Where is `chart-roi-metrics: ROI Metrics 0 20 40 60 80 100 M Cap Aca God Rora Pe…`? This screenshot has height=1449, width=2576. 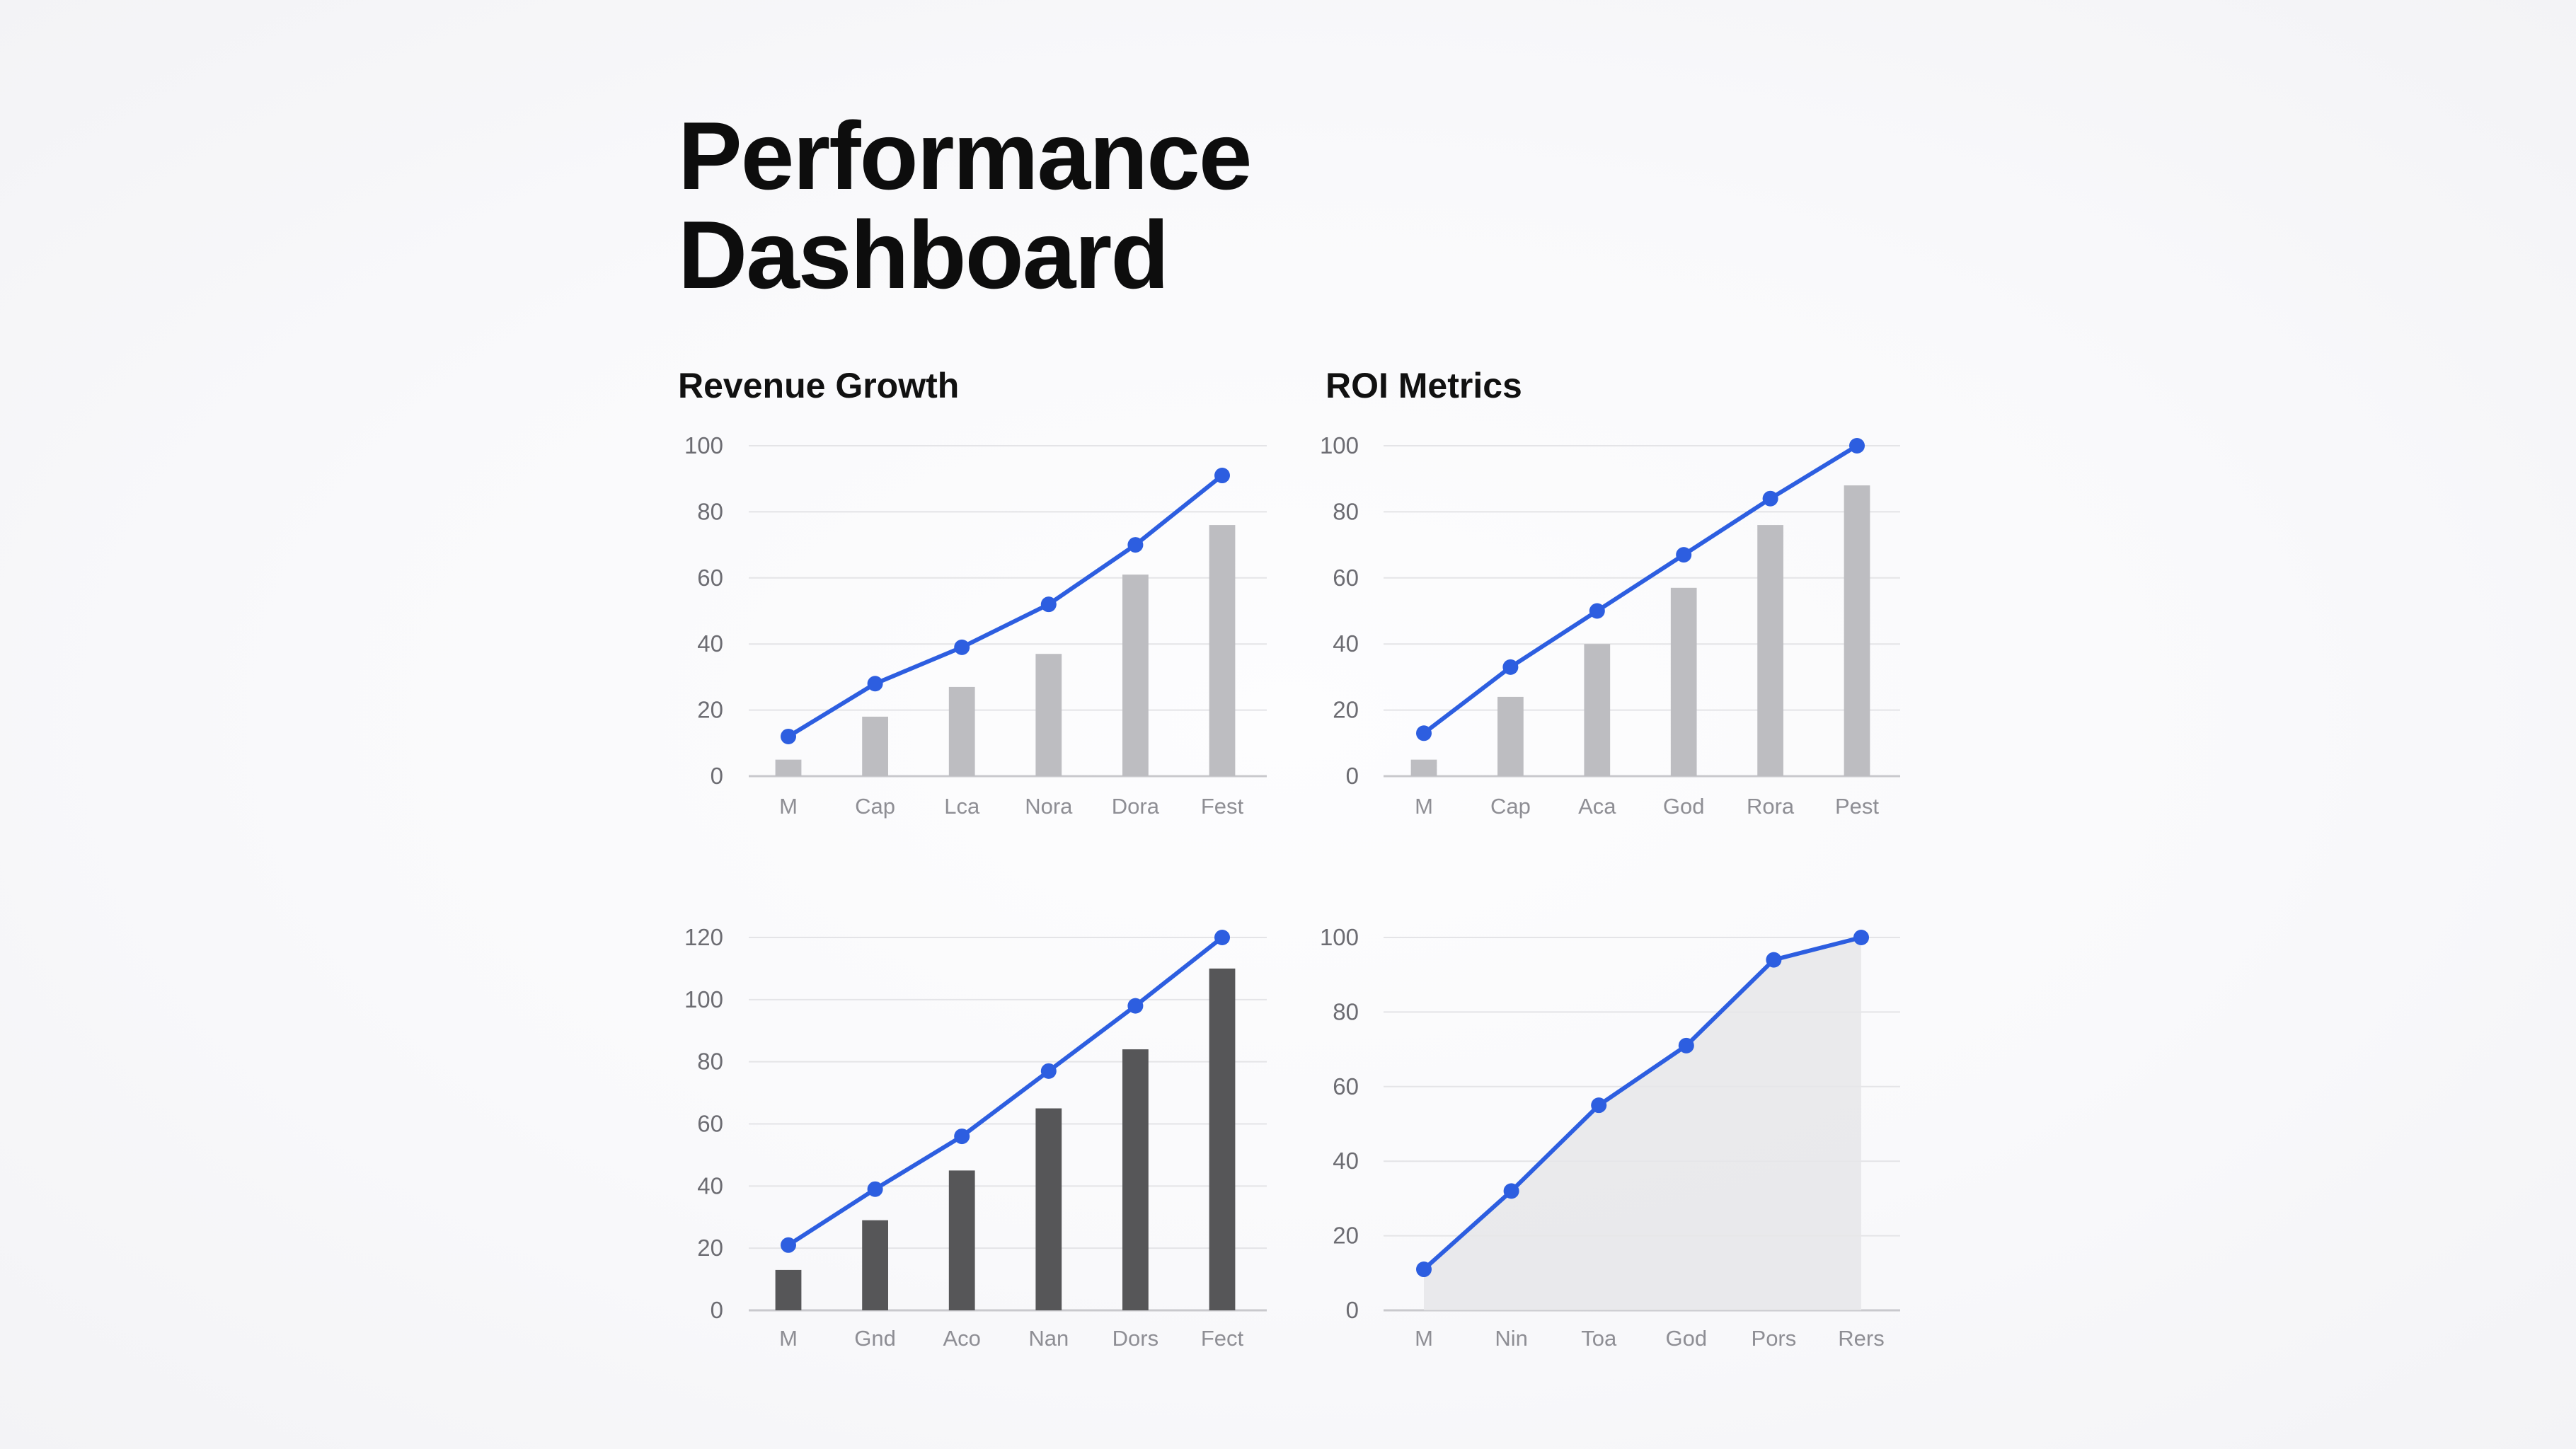 chart-roi-metrics: ROI Metrics 0 20 40 60 80 100 M Cap Aca God Rora Pe… is located at coordinates (1610, 592).